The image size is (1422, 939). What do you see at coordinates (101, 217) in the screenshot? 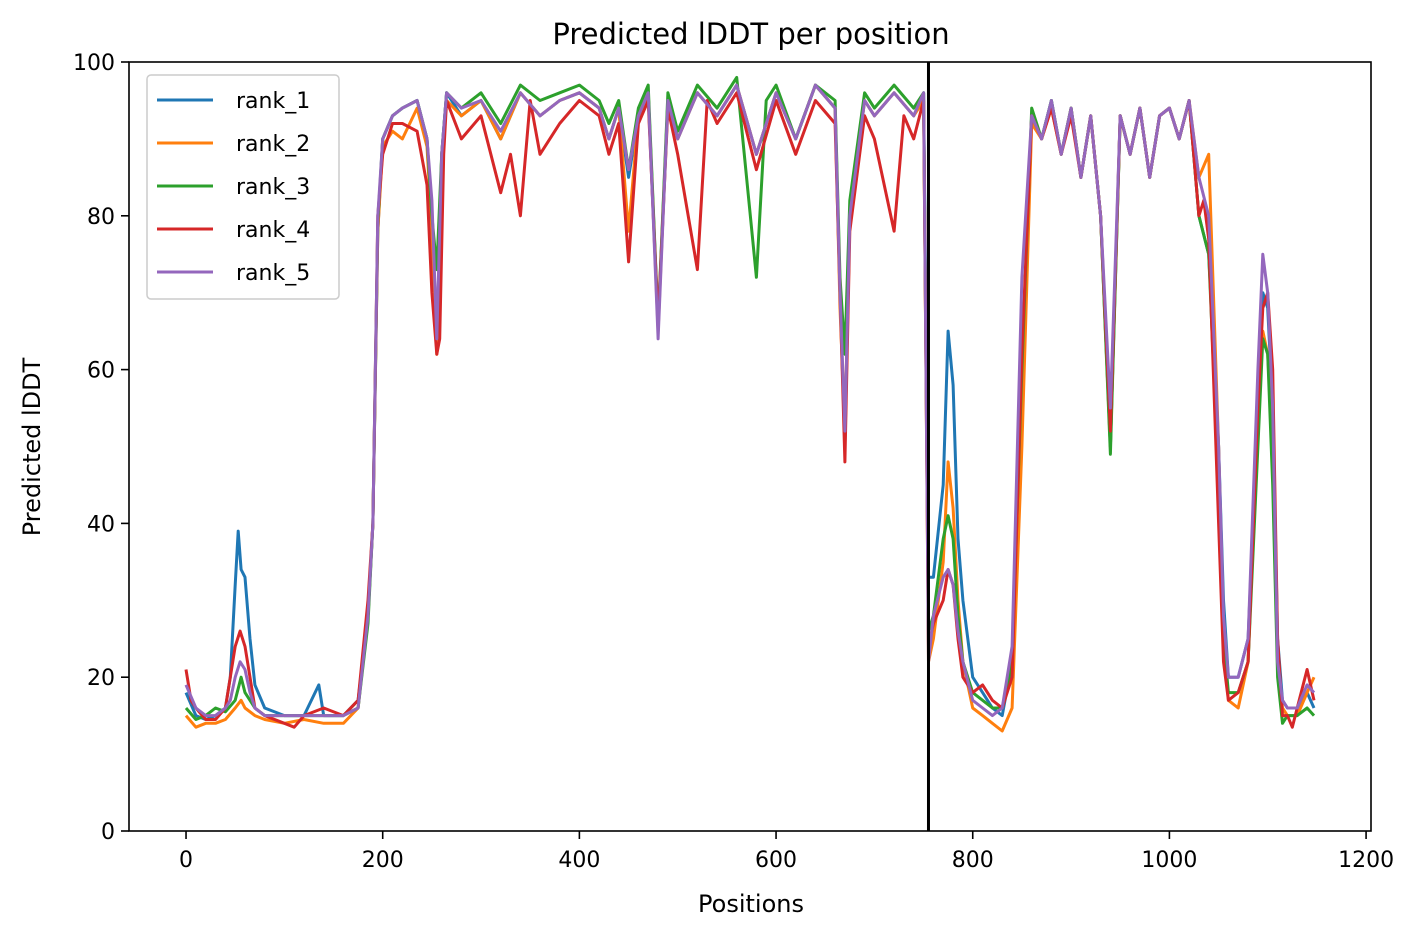
I see `y-tick-label: 80` at bounding box center [101, 217].